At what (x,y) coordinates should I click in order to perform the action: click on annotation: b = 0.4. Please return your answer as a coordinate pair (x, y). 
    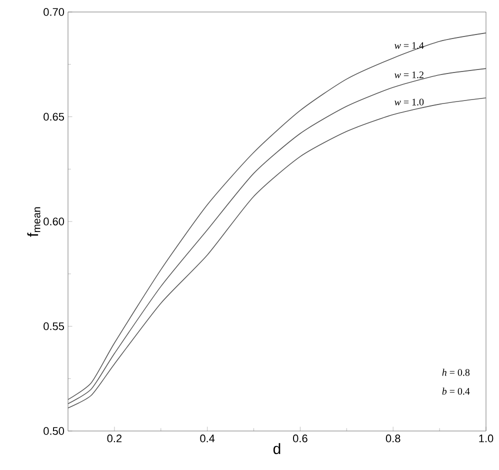
    Looking at the image, I should click on (456, 391).